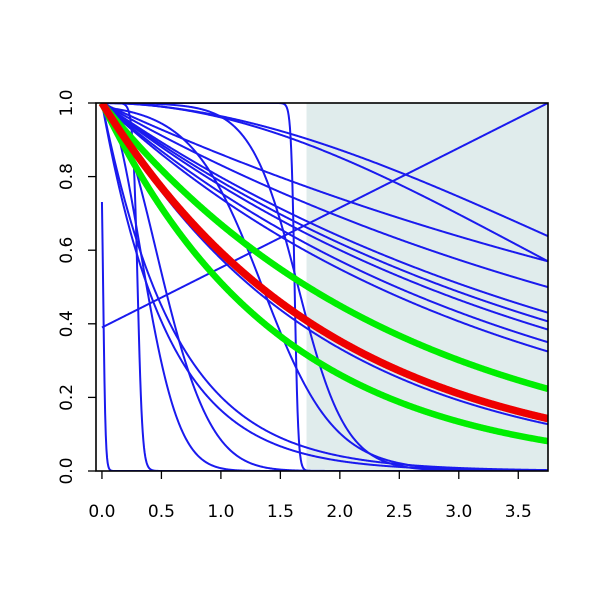 This screenshot has width=600, height=600. What do you see at coordinates (310, 496) in the screenshot?
I see `x-axis: 0.0 0.5 1.0 1.5 2.0 2.5 3.0 3.5` at bounding box center [310, 496].